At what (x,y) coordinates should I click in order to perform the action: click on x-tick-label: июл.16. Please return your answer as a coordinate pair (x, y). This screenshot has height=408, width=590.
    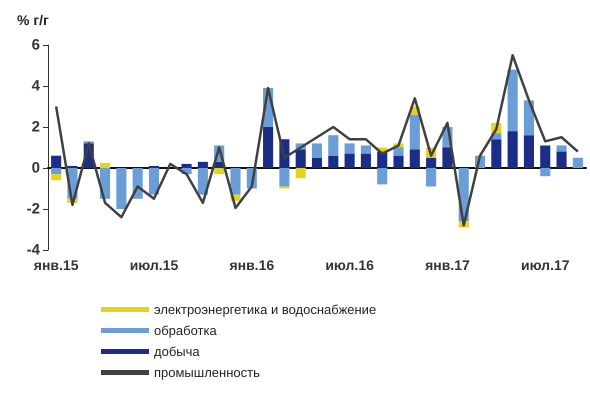
    Looking at the image, I should click on (349, 265).